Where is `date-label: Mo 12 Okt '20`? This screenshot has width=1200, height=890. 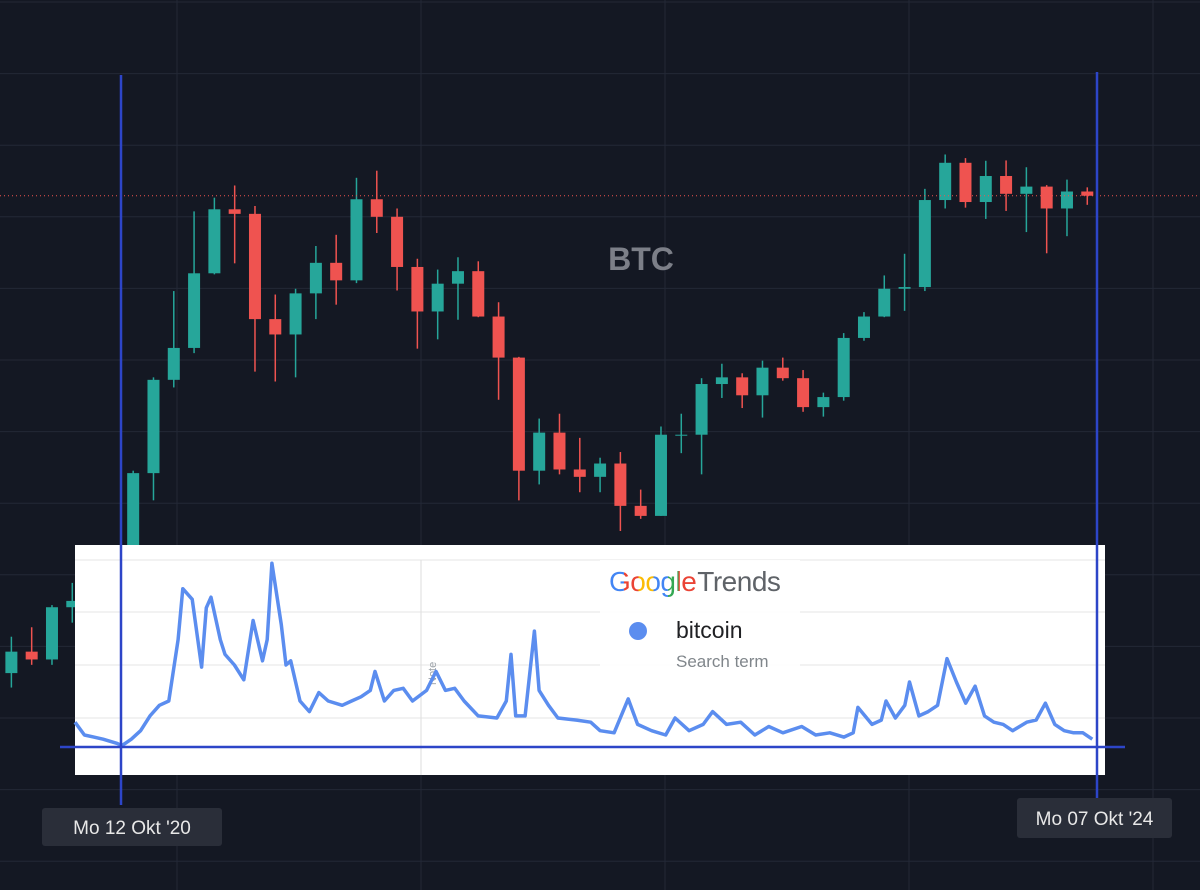
date-label: Mo 12 Okt '20 is located at coordinates (132, 828).